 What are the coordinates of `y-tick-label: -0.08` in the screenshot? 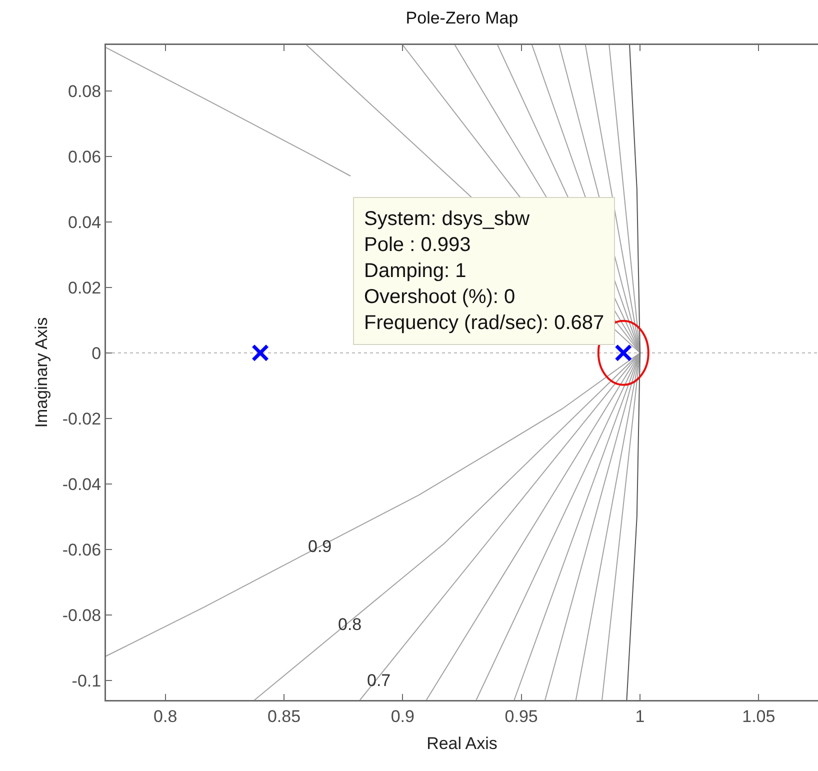 It's located at (82, 615).